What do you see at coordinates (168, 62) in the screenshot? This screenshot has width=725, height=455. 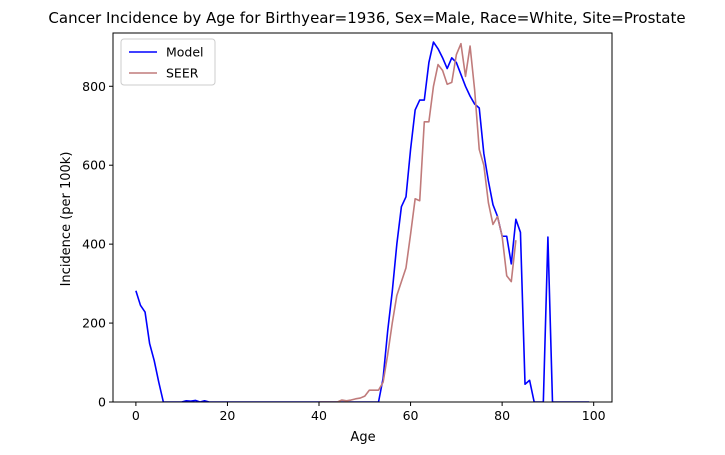 I see `legend: Model SEER` at bounding box center [168, 62].